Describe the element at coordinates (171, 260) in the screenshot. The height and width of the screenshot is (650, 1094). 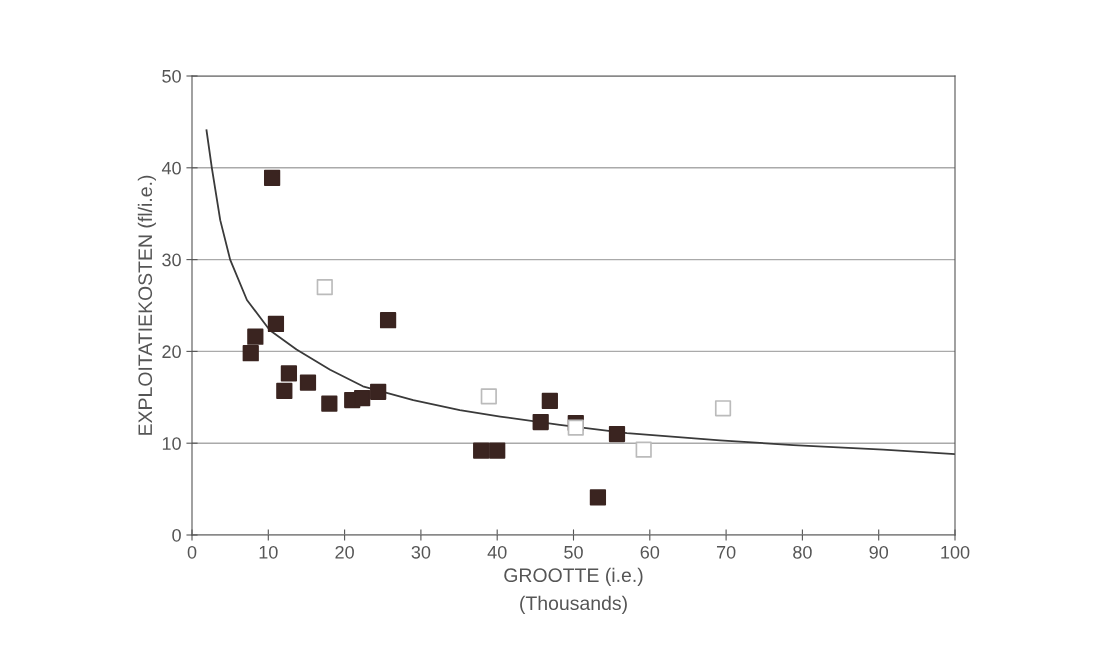
I see `y-tick-label: 30` at that location.